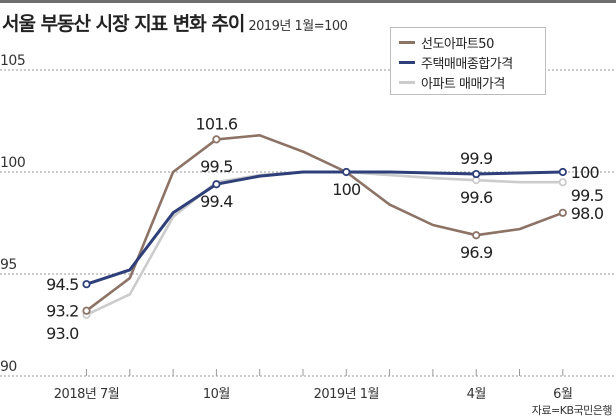 Image resolution: width=616 pixels, height=420 pixels. Describe the element at coordinates (463, 84) in the screenshot. I see `legend-label-2: 아파트 매매가격` at that location.